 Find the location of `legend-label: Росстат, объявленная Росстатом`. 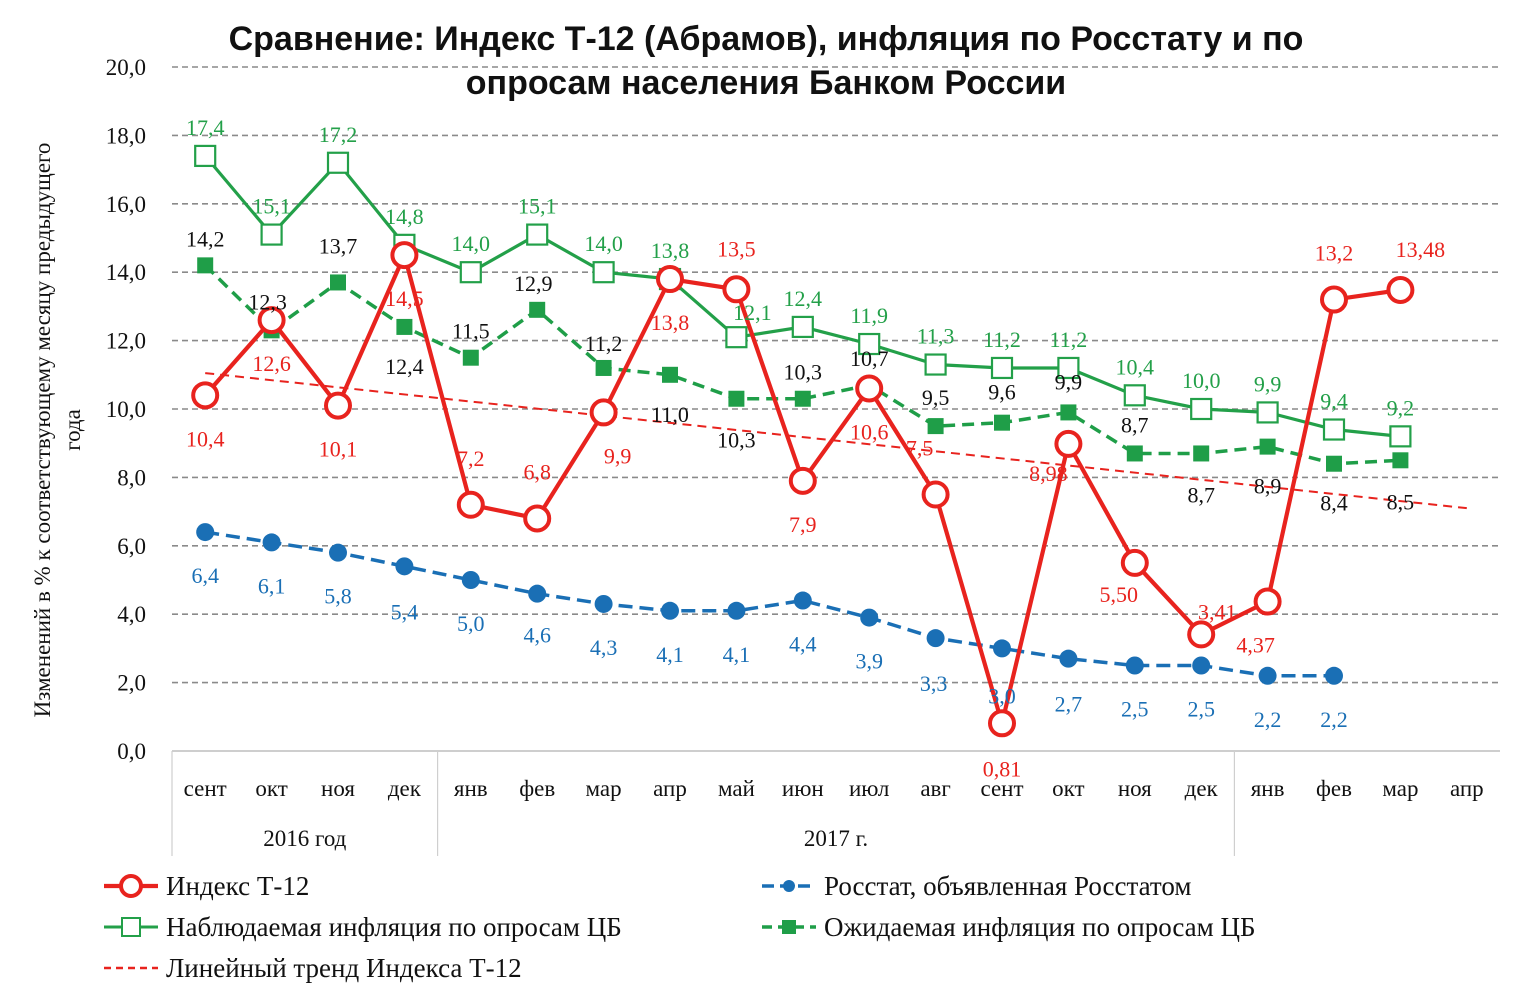

legend-label: Росстат, объявленная Росстатом is located at coordinates (1007, 886).